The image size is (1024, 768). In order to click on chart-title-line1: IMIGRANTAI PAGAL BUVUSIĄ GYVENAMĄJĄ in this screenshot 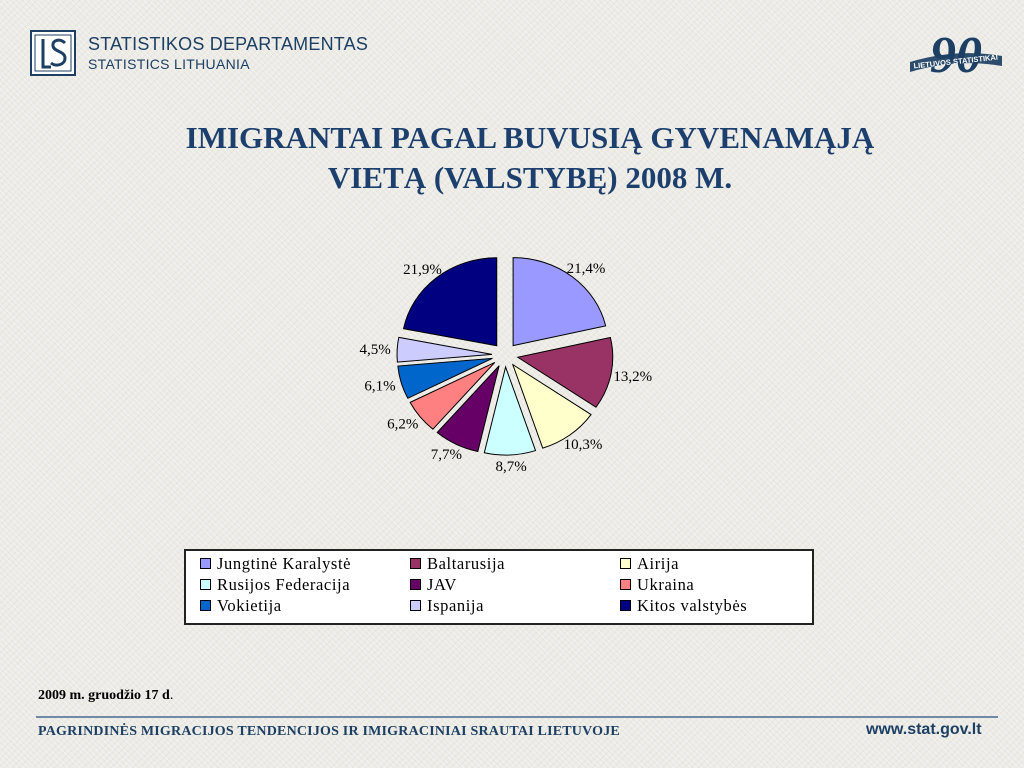, I will do `click(530, 137)`.